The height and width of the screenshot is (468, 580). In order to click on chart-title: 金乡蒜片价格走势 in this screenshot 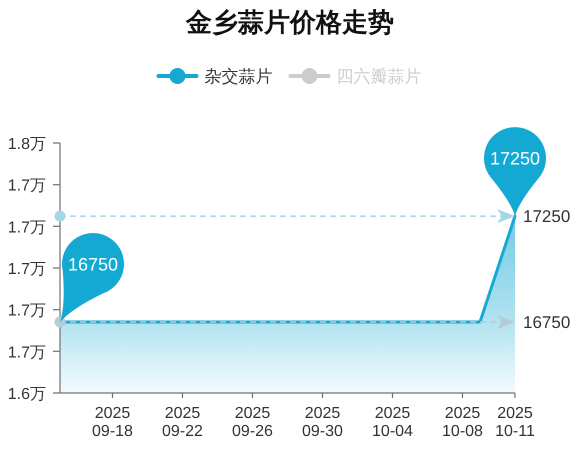, I will do `click(289, 22)`.